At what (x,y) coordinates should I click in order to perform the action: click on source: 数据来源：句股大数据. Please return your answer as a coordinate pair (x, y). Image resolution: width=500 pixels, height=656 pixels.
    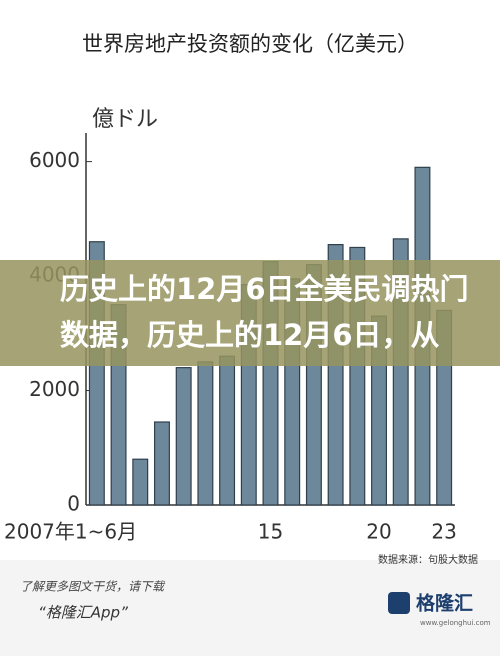
    Looking at the image, I should click on (428, 559).